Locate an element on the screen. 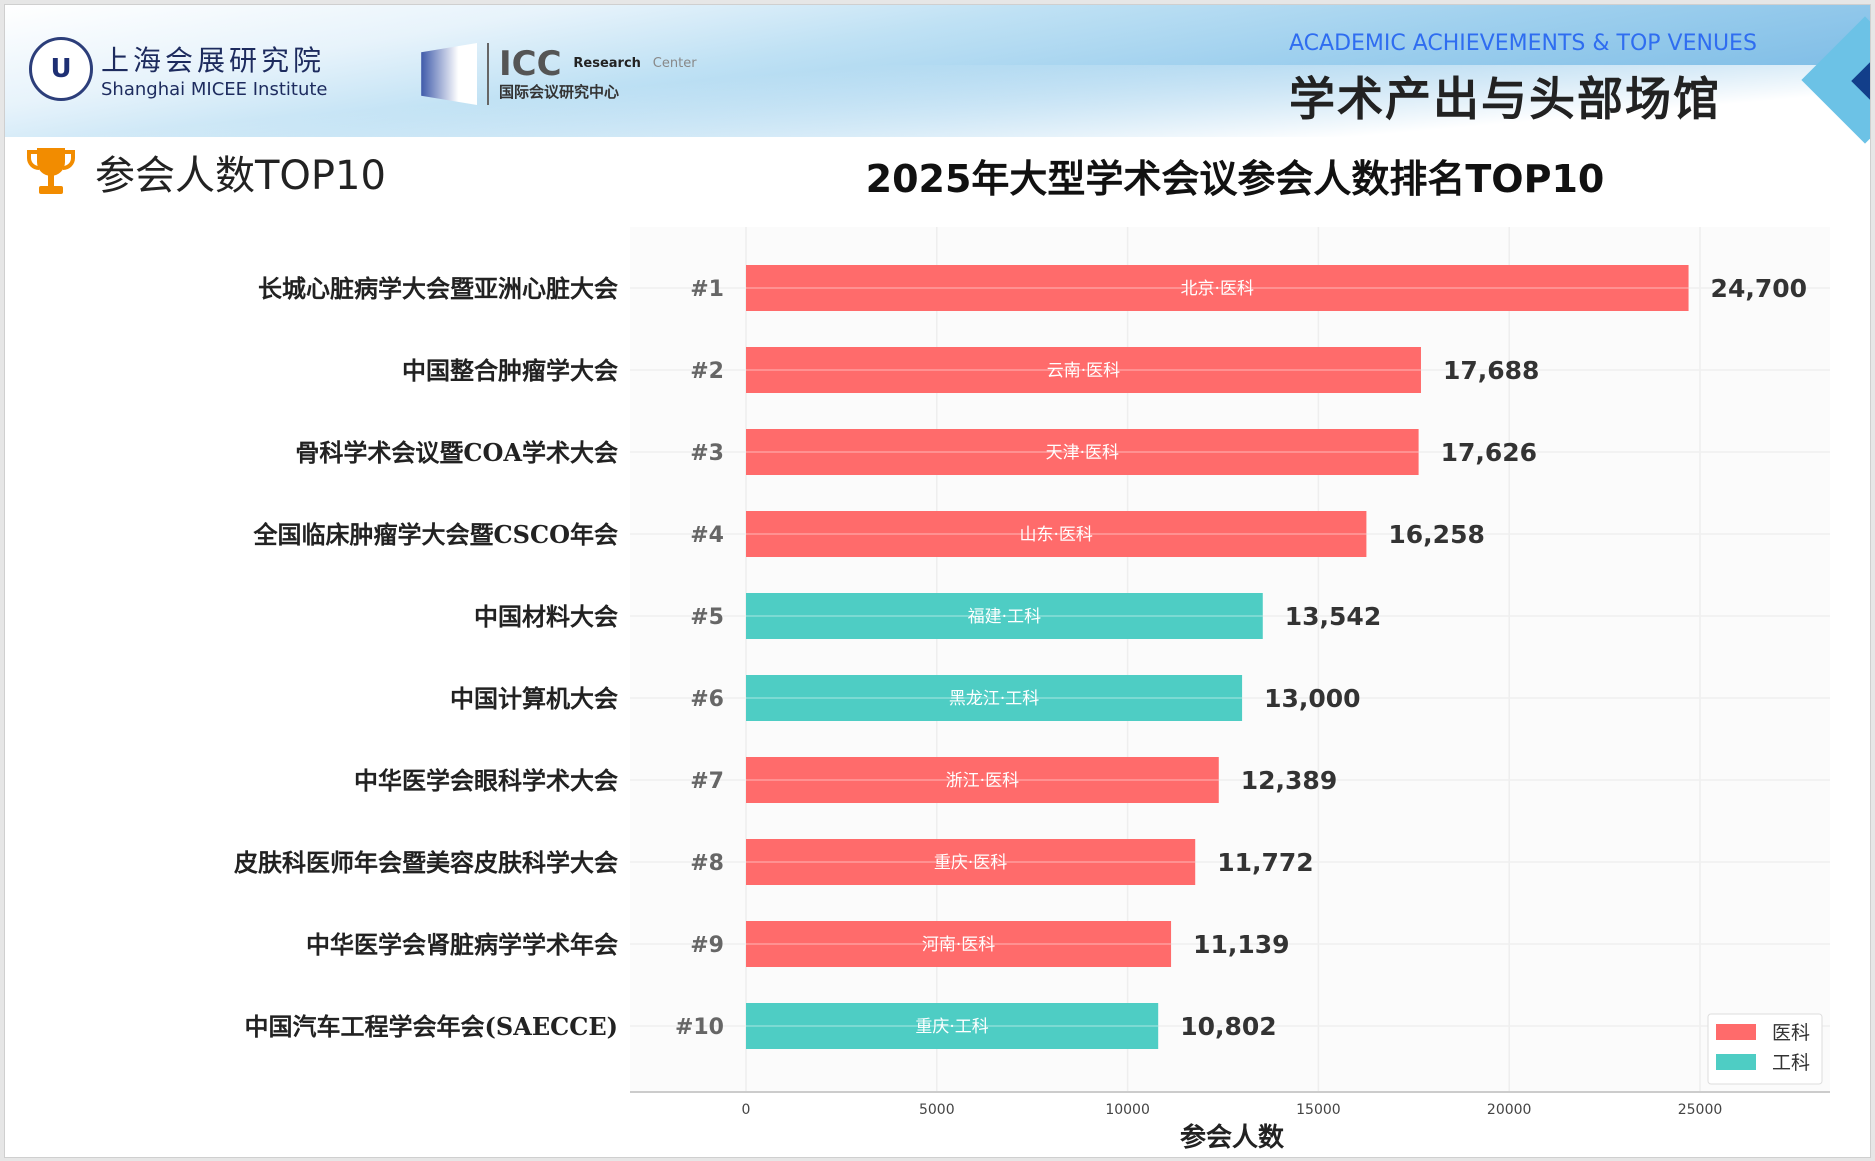 This screenshot has height=1161, width=1875. x-tick-label: 10000 is located at coordinates (1127, 1110).